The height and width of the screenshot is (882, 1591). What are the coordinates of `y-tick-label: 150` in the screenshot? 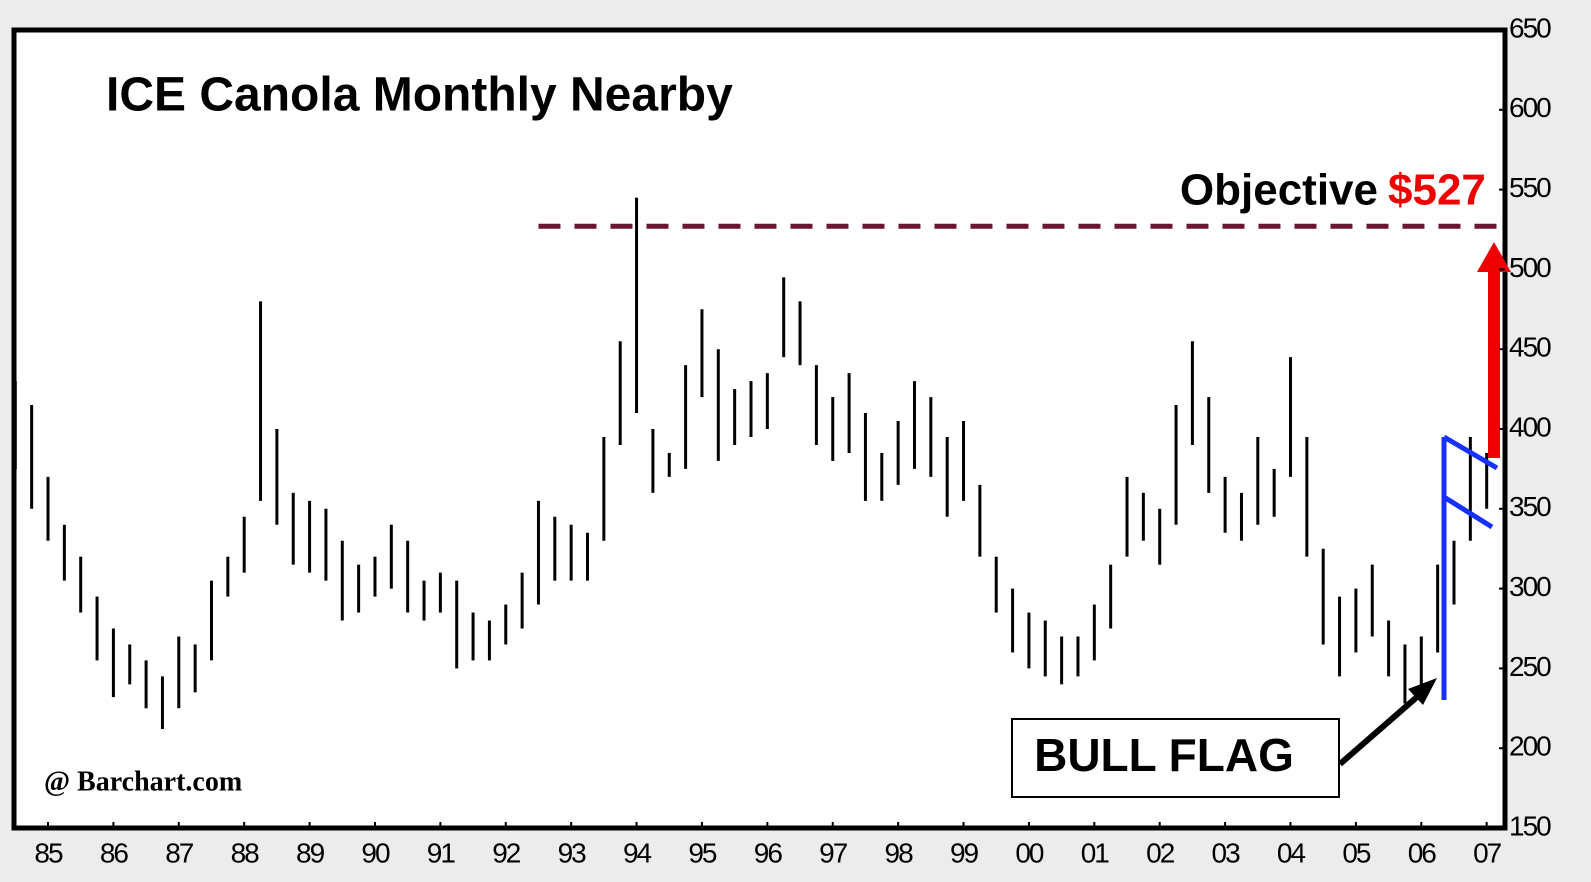 It's located at (1530, 825).